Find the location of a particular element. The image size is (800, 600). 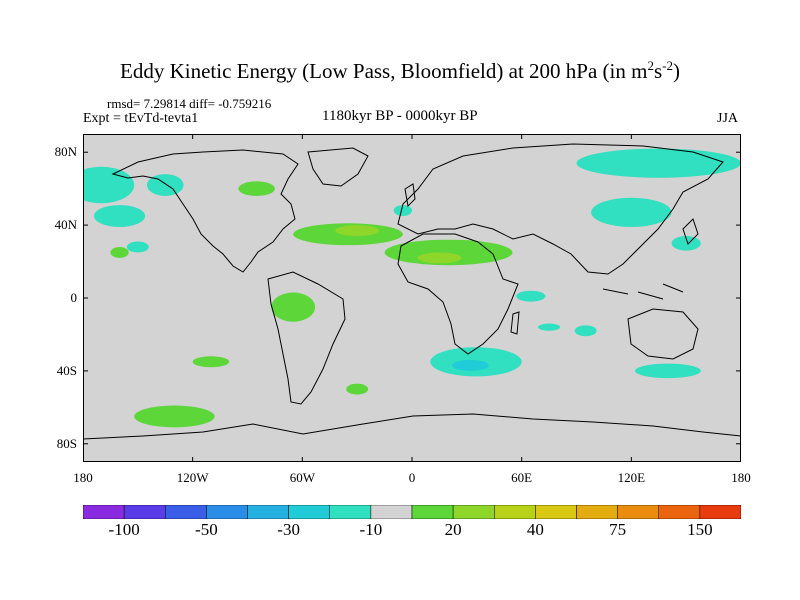

x-tick-label: 0 is located at coordinates (412, 477).